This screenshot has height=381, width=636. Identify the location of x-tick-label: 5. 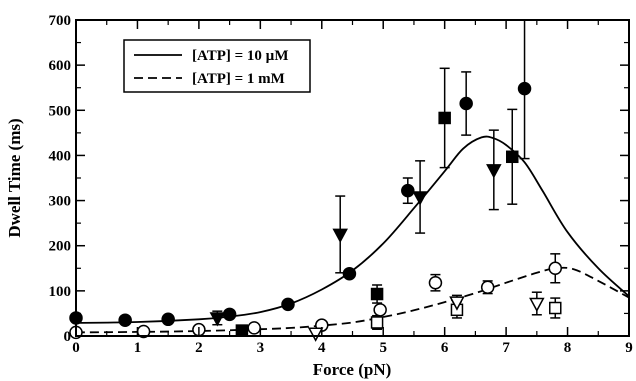
(383, 348).